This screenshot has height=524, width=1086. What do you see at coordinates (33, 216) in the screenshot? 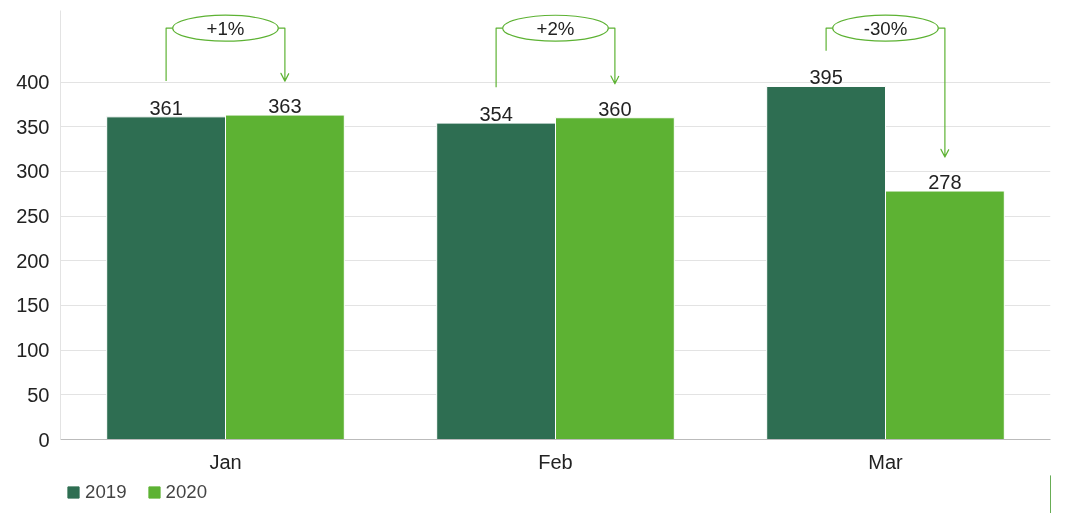
I see `y-tick-label: 250` at bounding box center [33, 216].